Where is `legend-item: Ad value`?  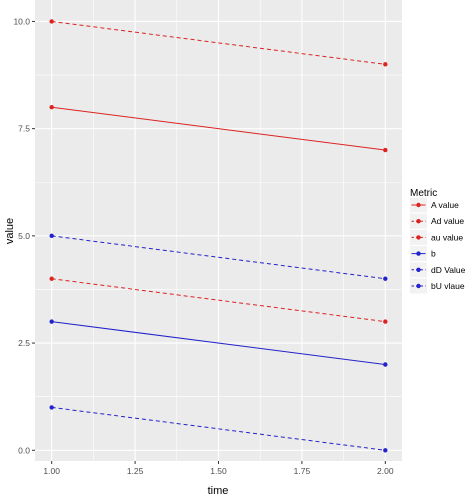
legend-item: Ad value is located at coordinates (437, 221).